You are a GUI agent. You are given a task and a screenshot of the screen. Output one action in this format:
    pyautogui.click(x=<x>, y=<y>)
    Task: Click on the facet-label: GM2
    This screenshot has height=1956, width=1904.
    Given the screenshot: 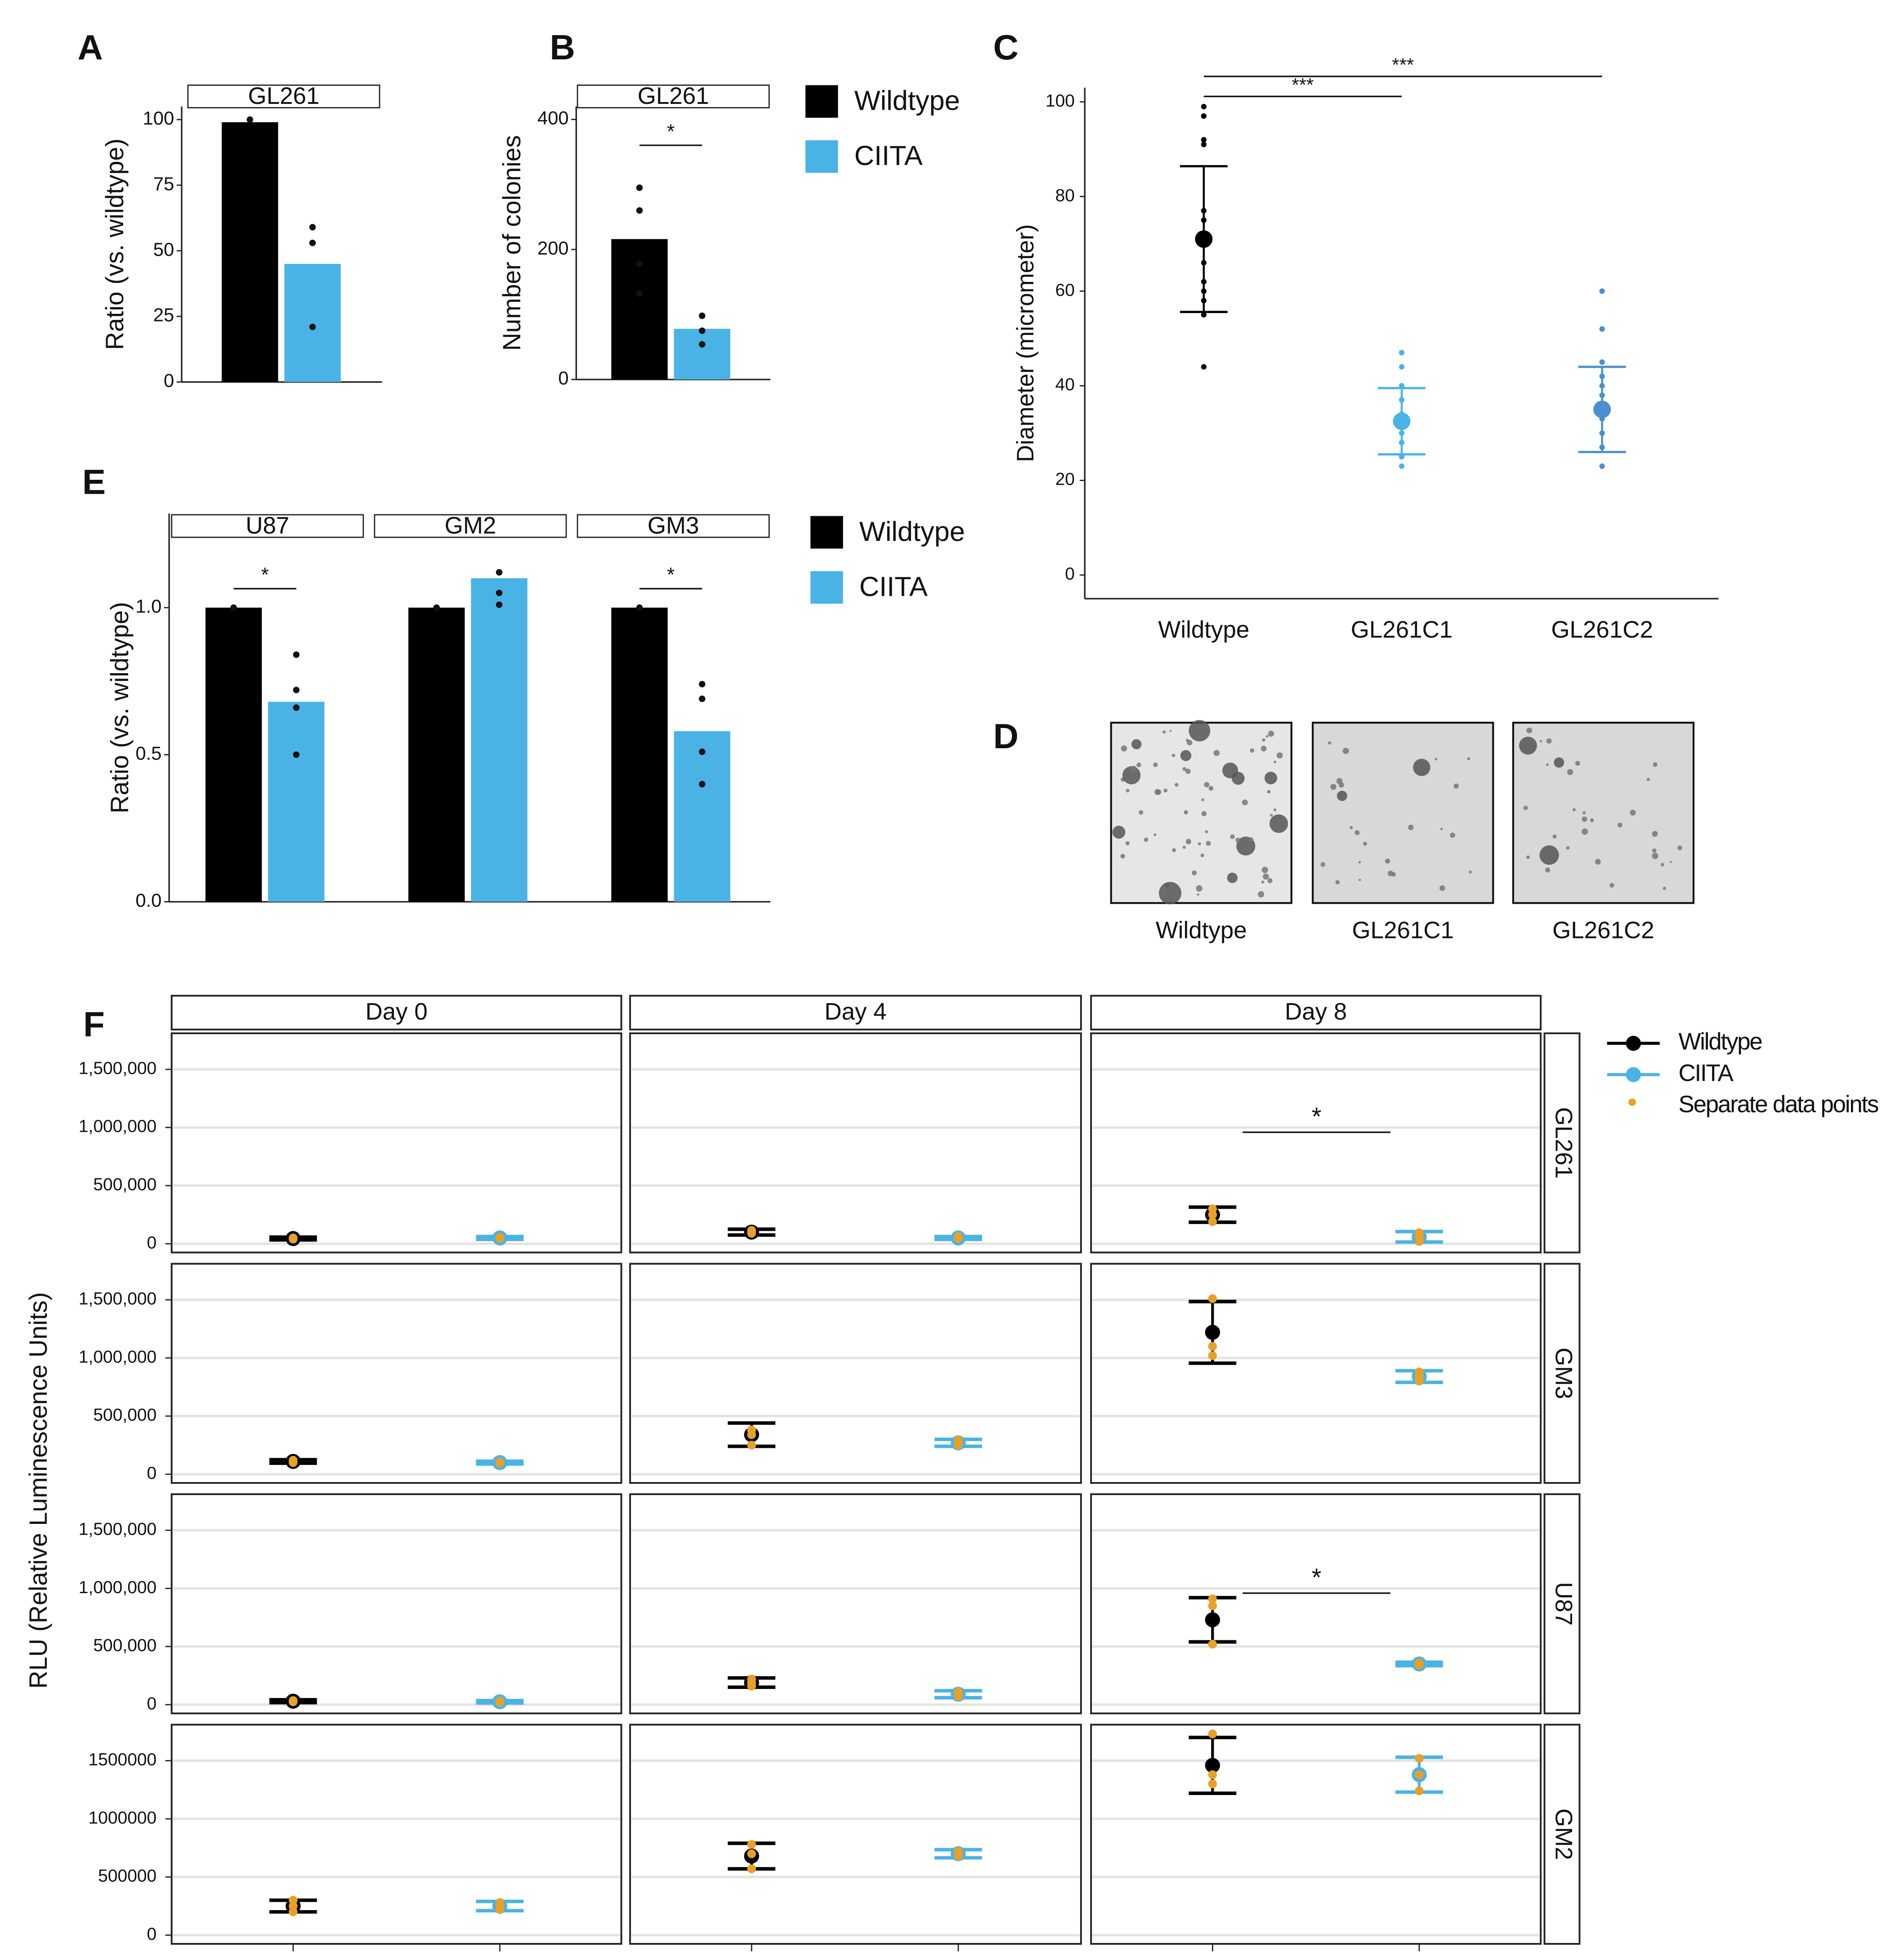 What is the action you would take?
    pyautogui.click(x=470, y=526)
    